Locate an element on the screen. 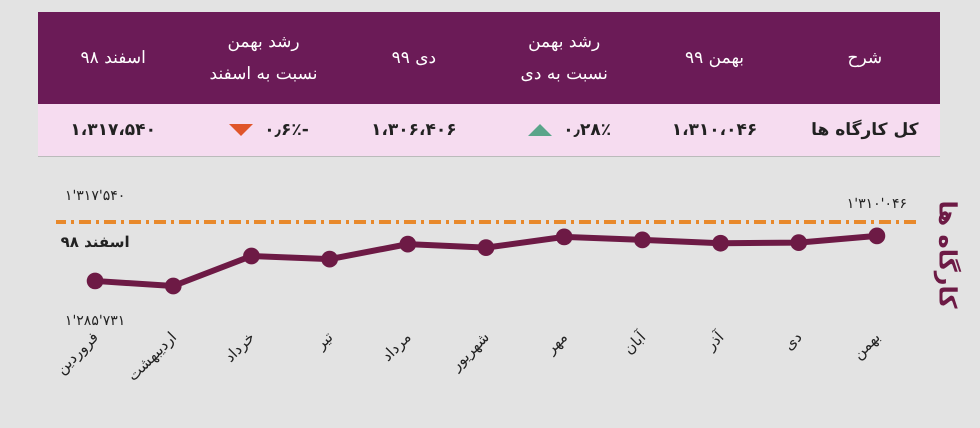 The width and height of the screenshot is (980, 428). text: -۰٫۶٪ is located at coordinates (286, 130).